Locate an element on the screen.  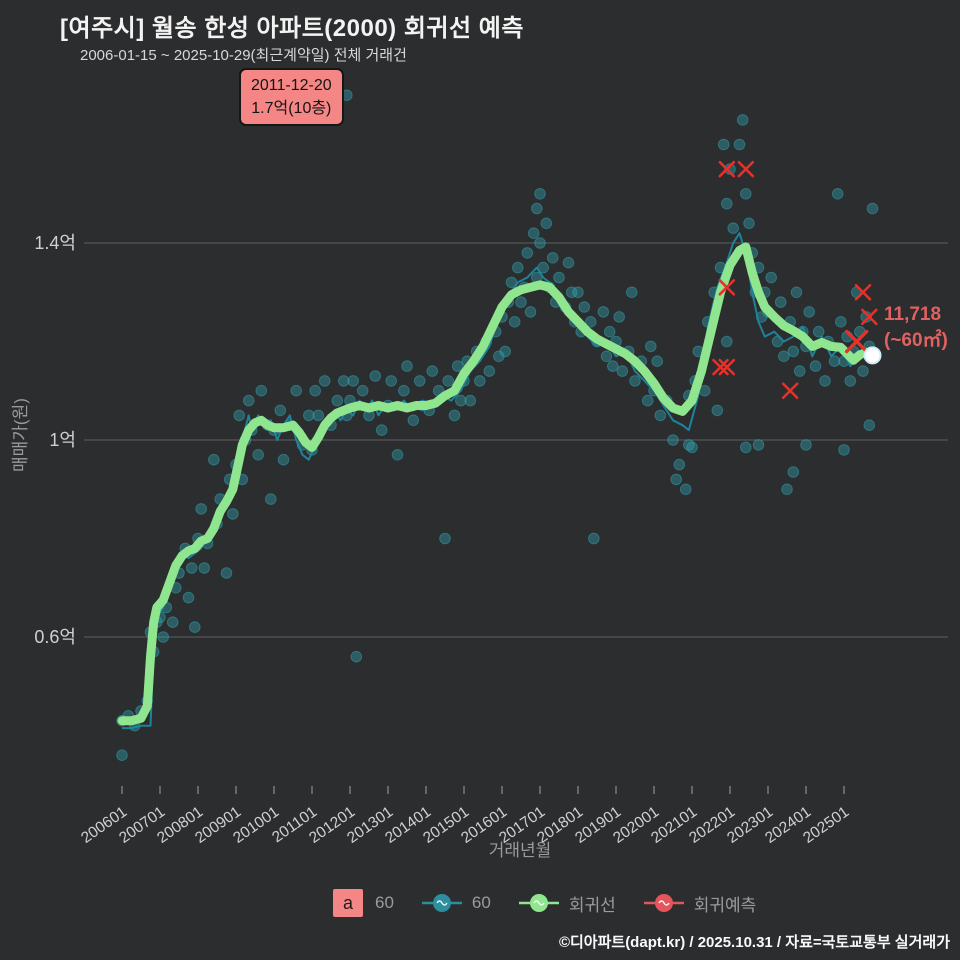
legend-regression-label: 회귀선 is located at coordinates (592, 905).